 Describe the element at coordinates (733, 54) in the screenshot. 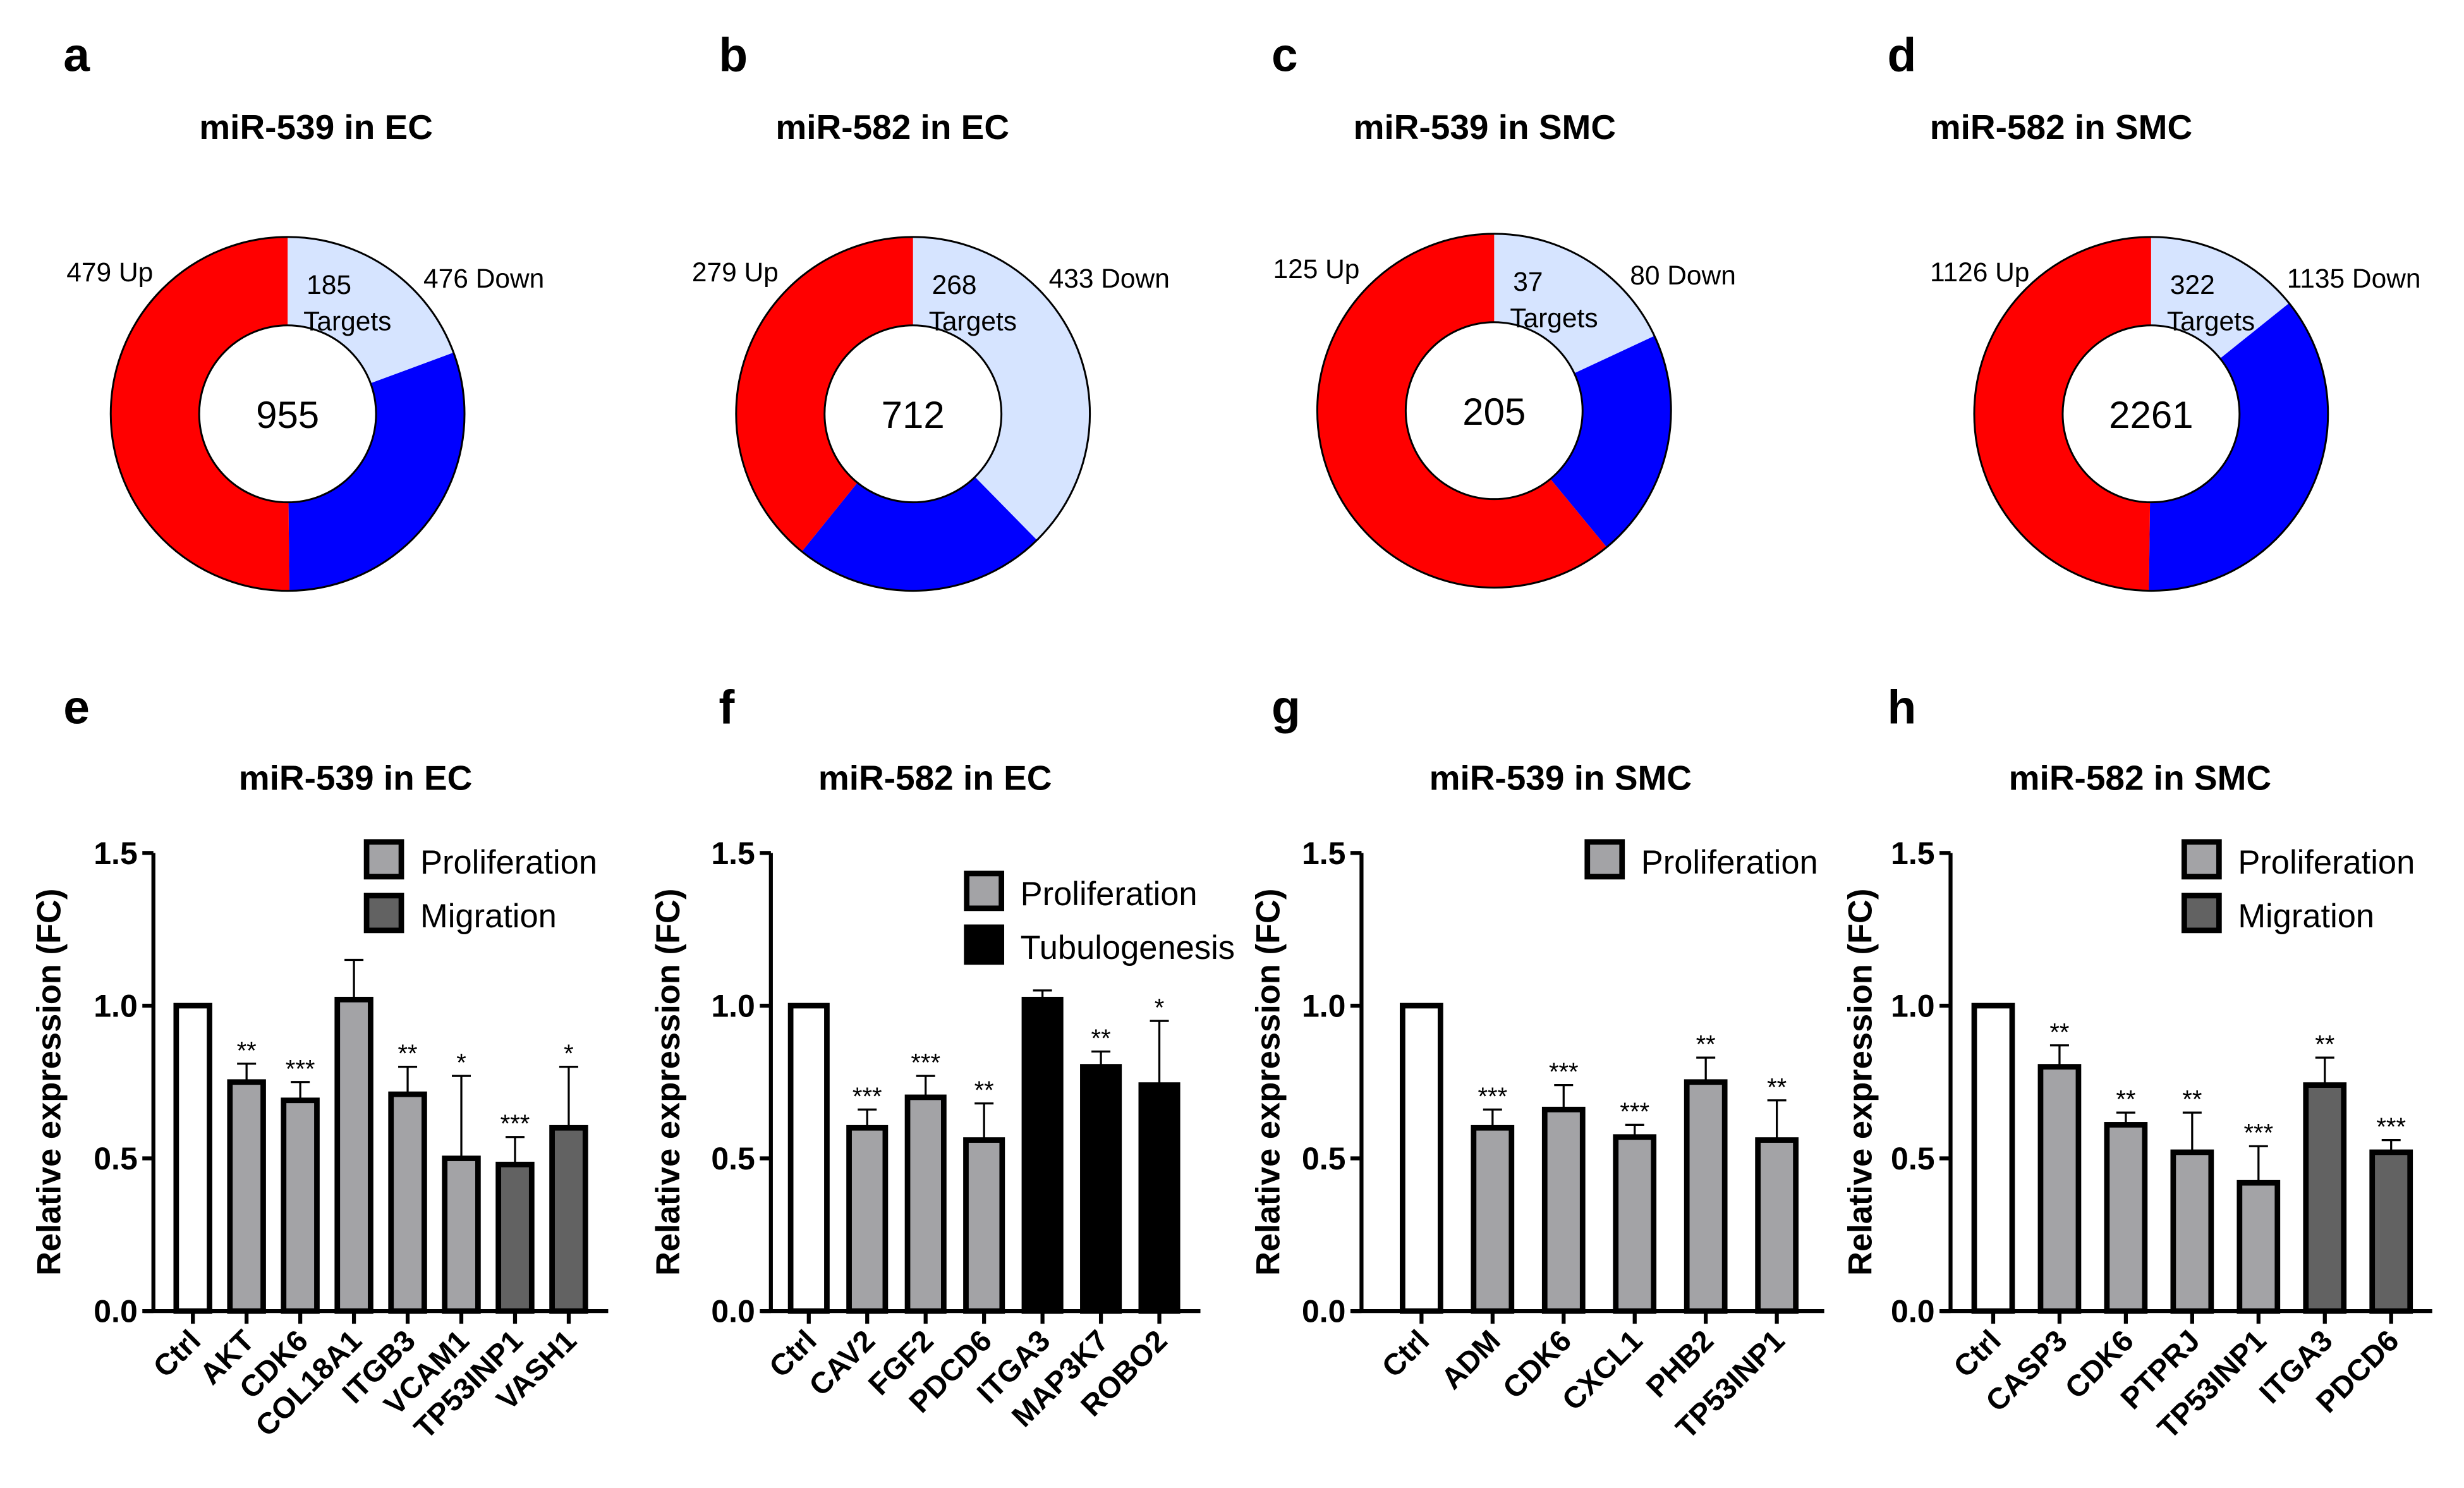

I see `panel-letter: b` at that location.